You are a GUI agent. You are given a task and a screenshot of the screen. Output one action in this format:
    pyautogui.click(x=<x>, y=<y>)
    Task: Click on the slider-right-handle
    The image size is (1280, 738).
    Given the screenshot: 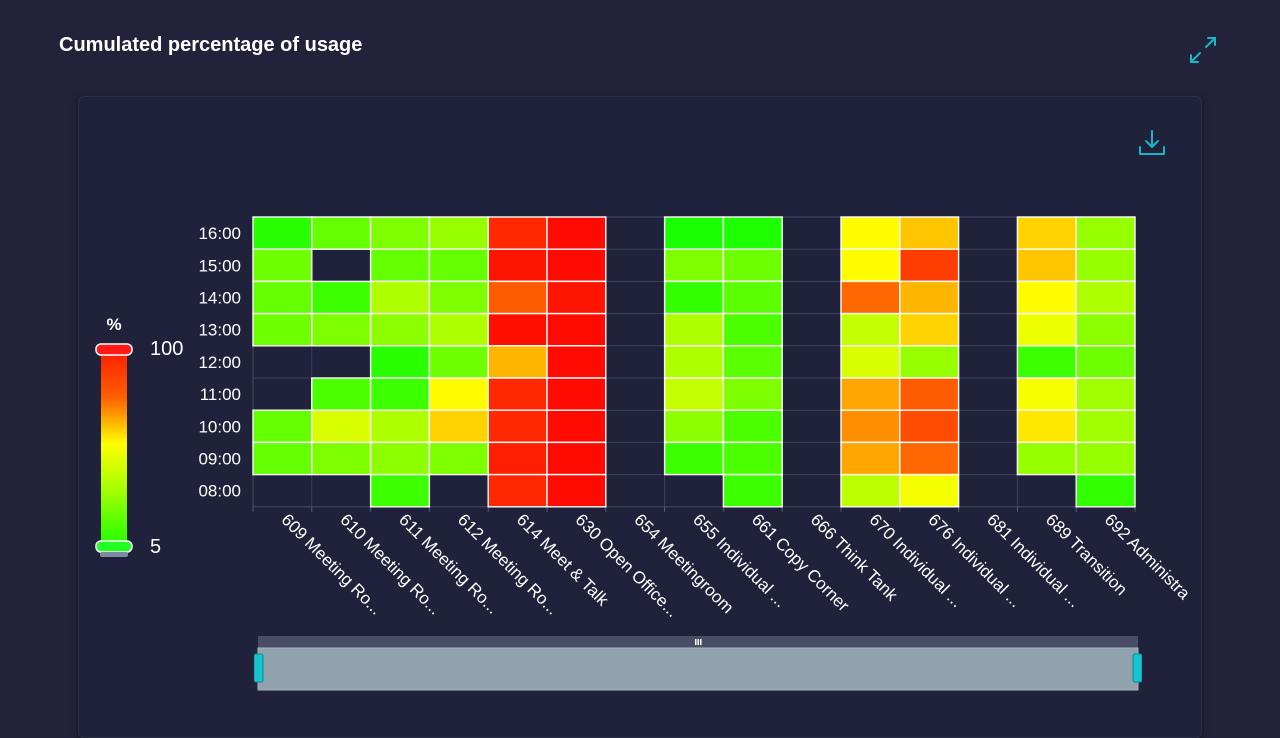 What is the action you would take?
    pyautogui.click(x=1137, y=668)
    